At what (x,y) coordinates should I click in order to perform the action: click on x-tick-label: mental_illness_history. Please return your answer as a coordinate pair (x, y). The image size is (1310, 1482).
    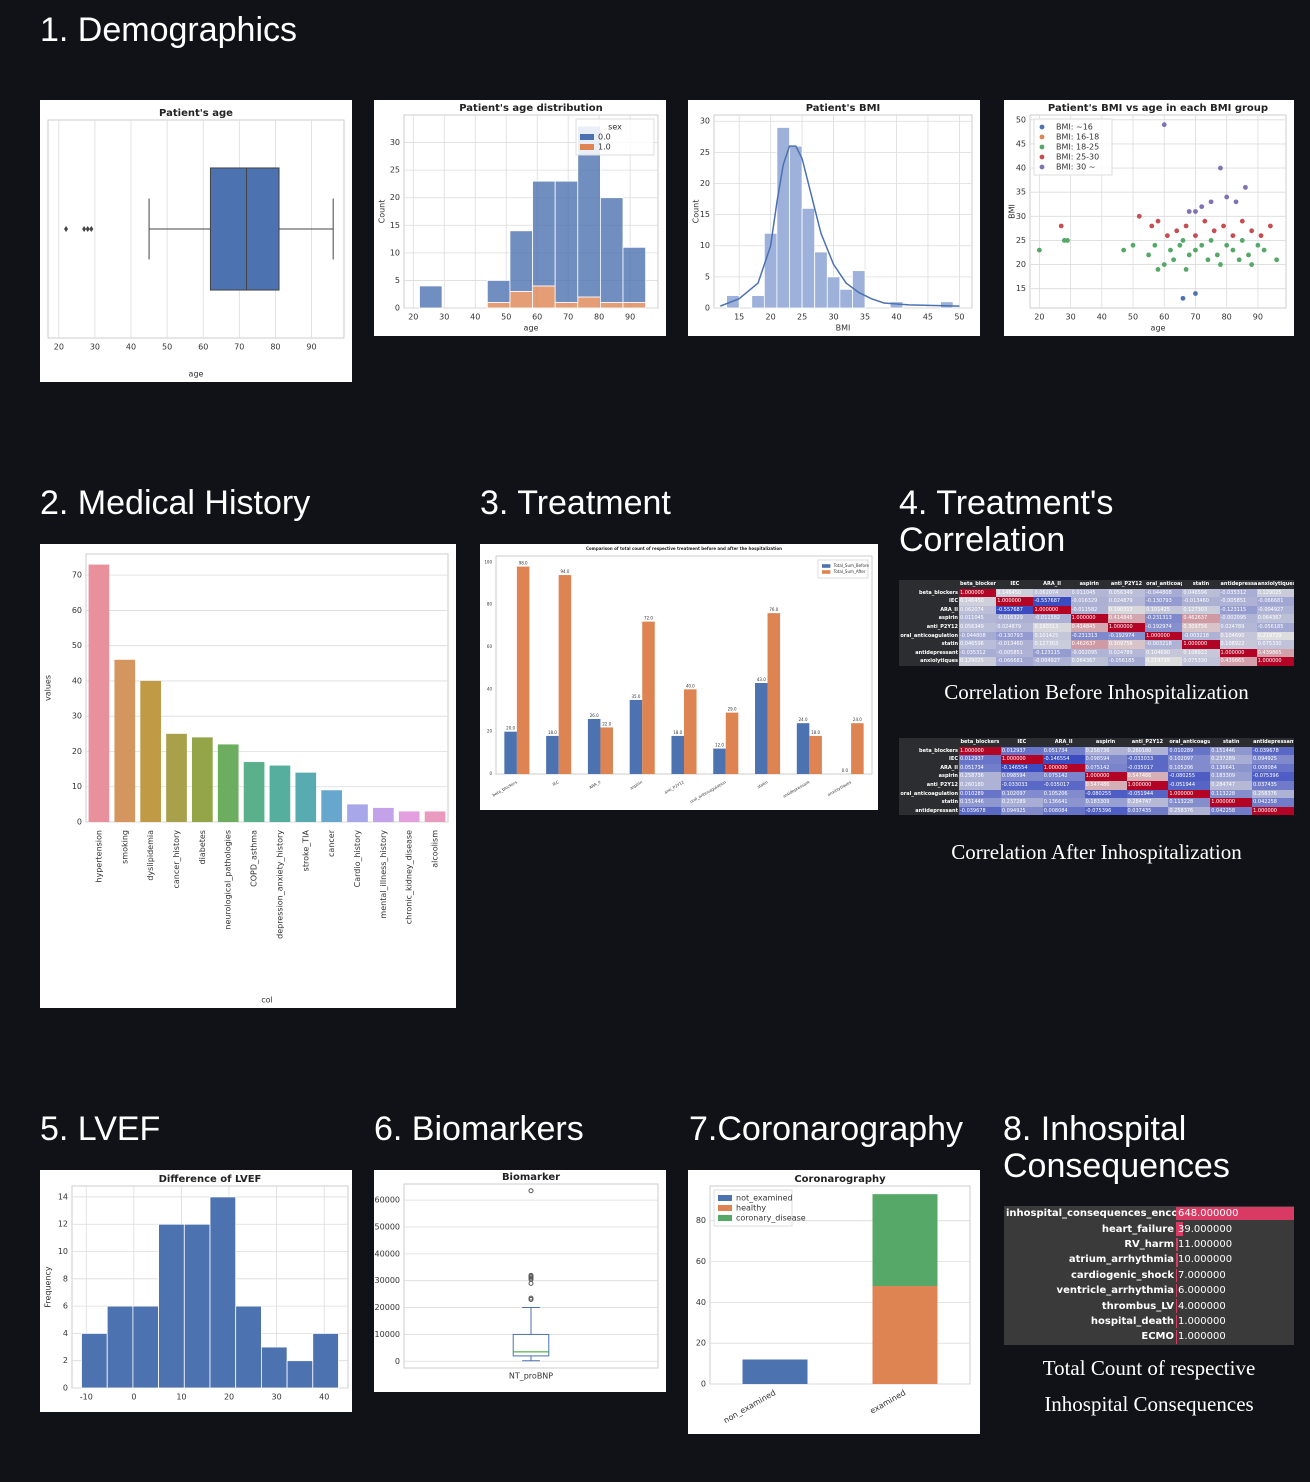
    Looking at the image, I should click on (383, 874).